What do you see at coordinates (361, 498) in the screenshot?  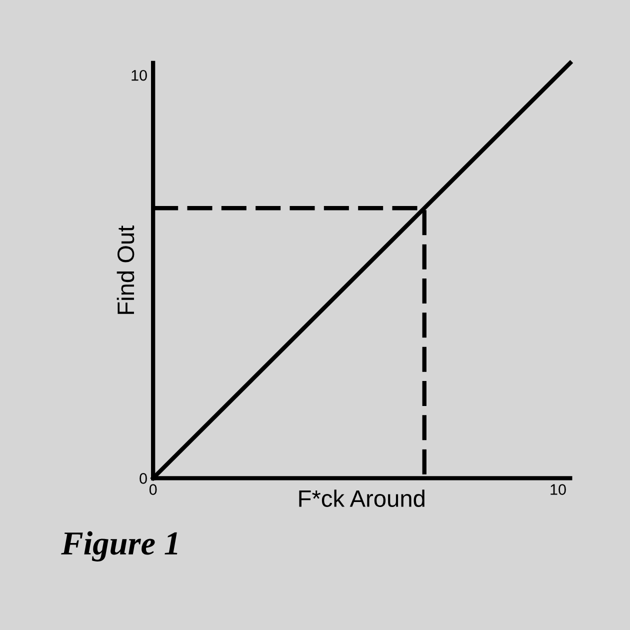 I see `x-axis-title: F*ck Around` at bounding box center [361, 498].